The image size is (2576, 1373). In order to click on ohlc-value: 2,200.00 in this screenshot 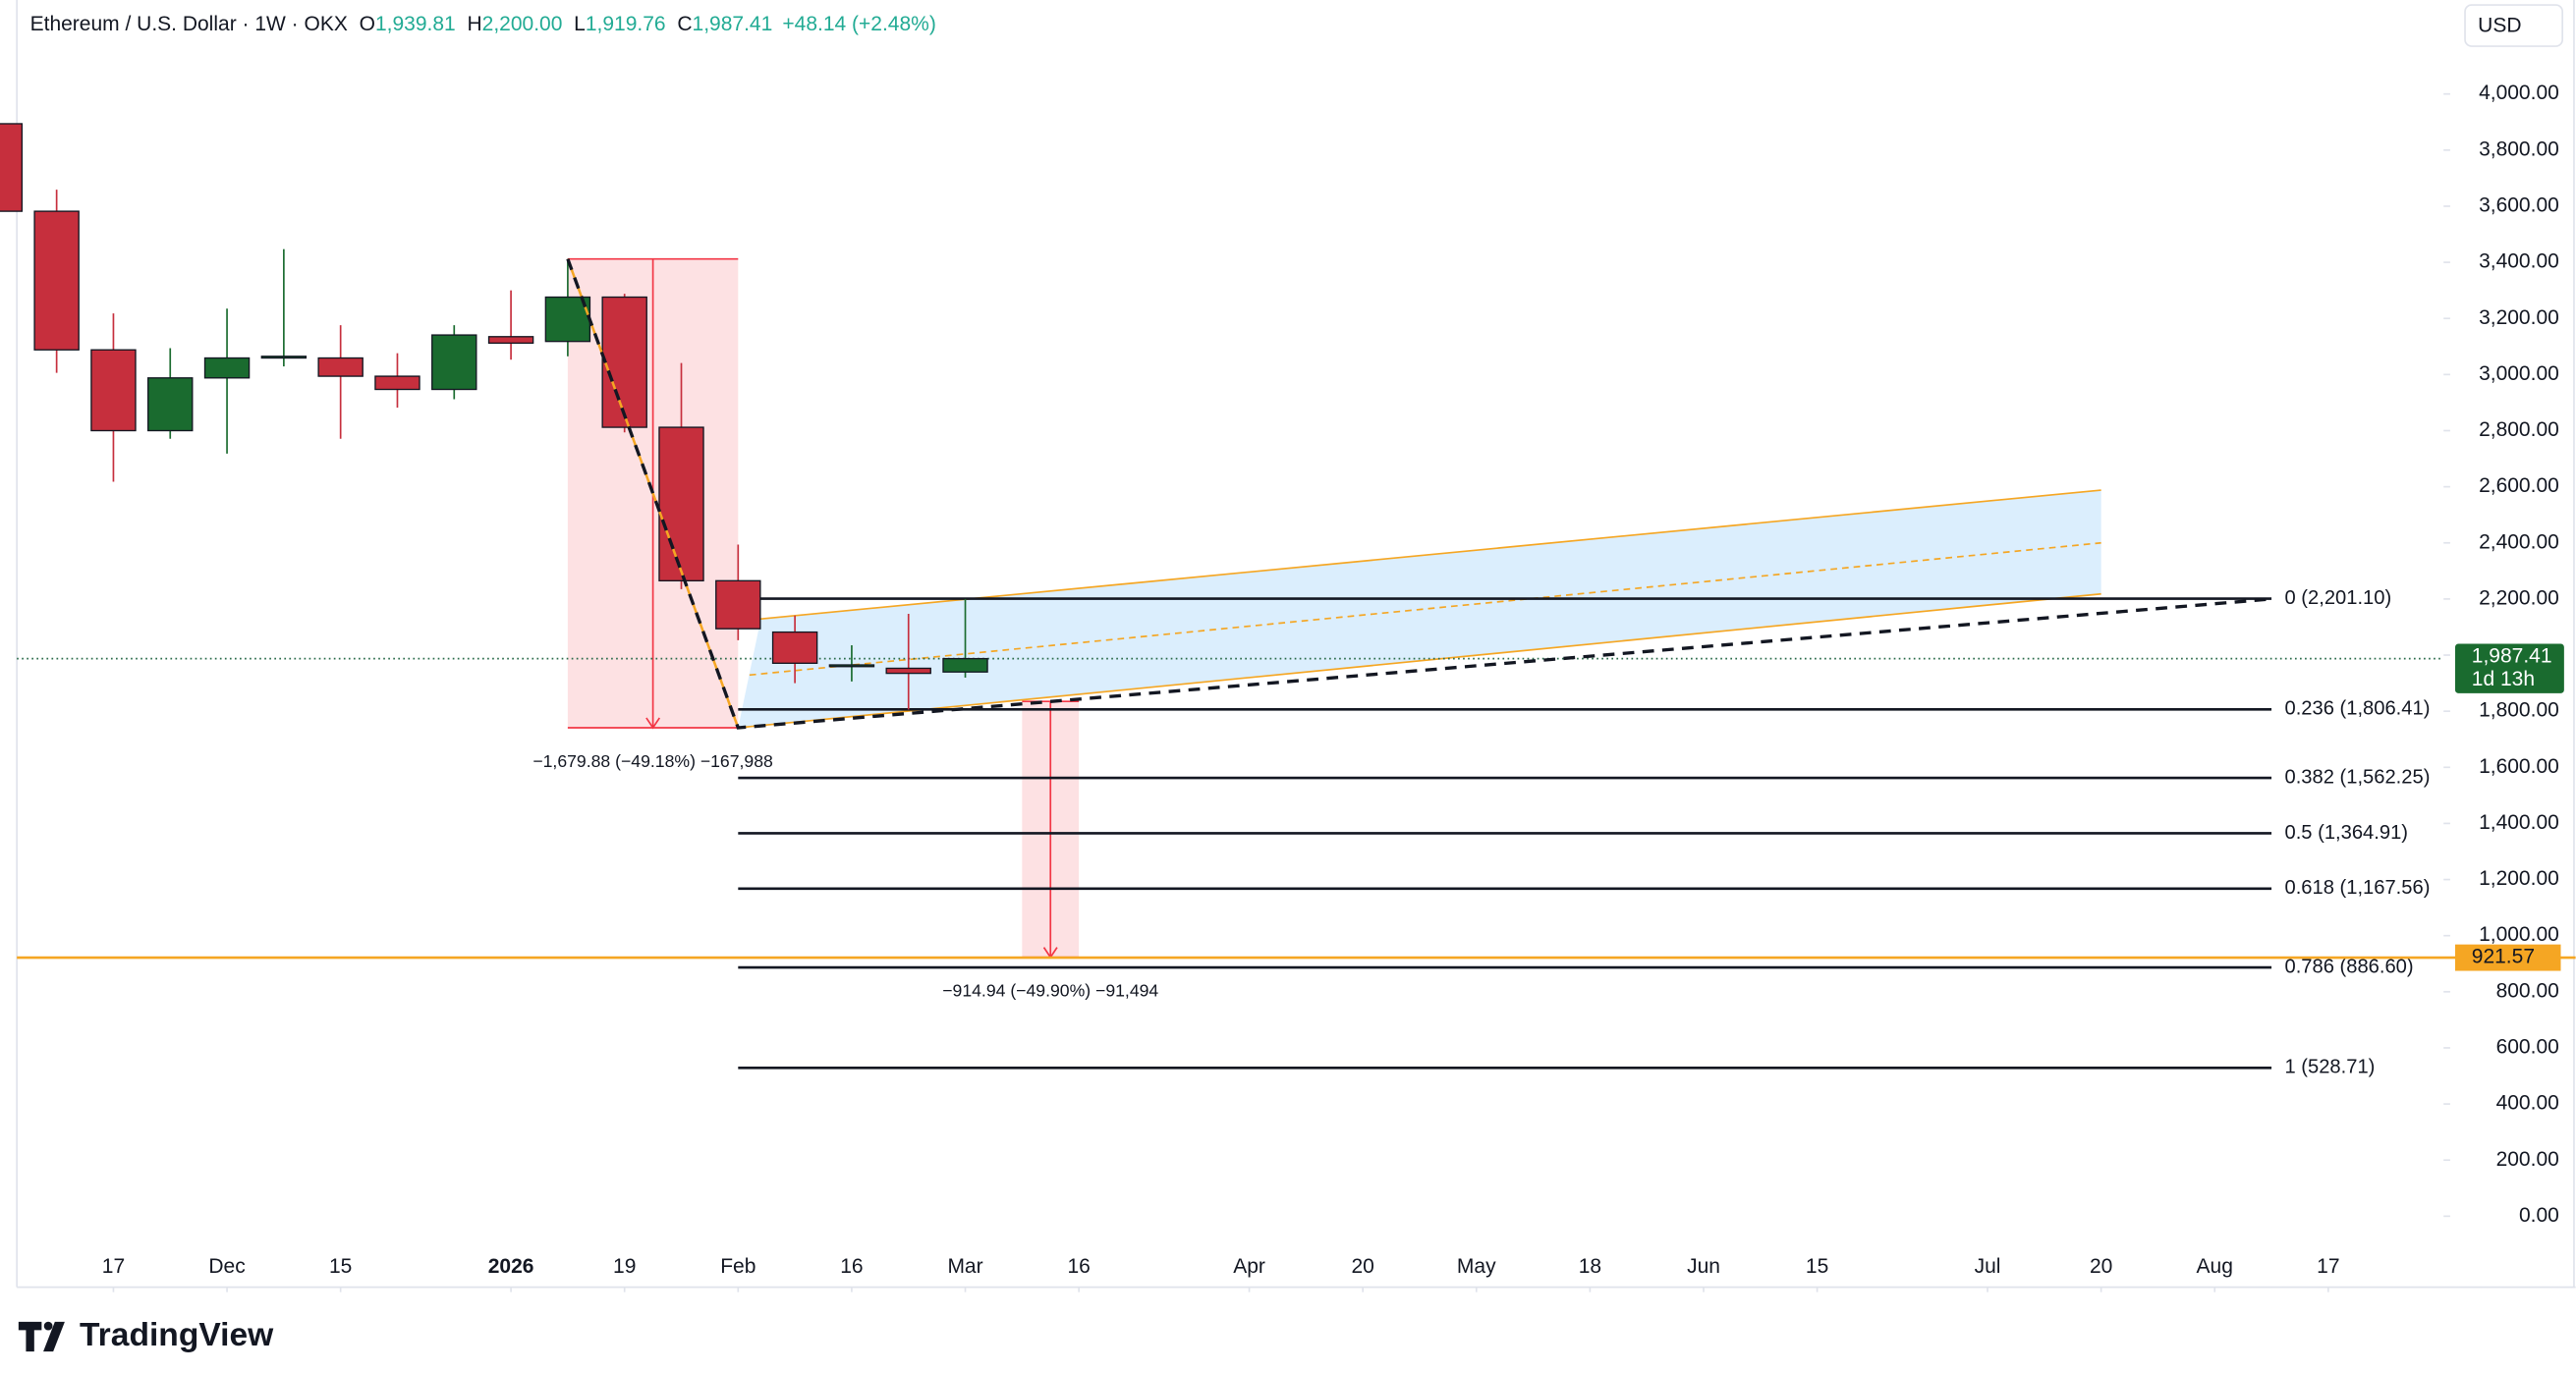, I will do `click(522, 24)`.